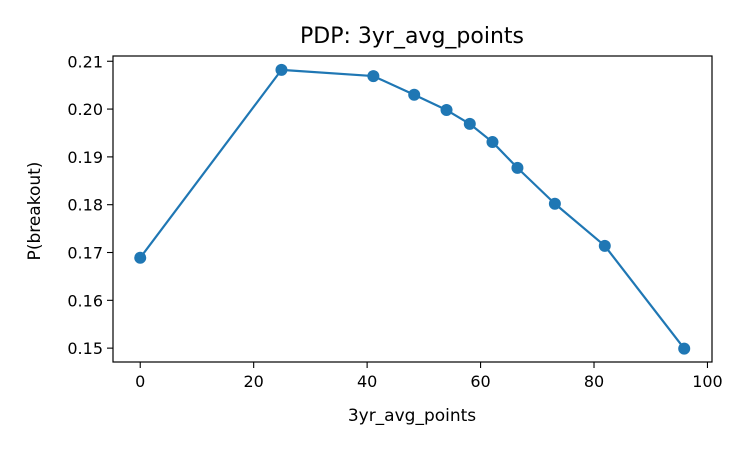  What do you see at coordinates (412, 36) in the screenshot?
I see `chart-title: PDP: 3yr_avg_points` at bounding box center [412, 36].